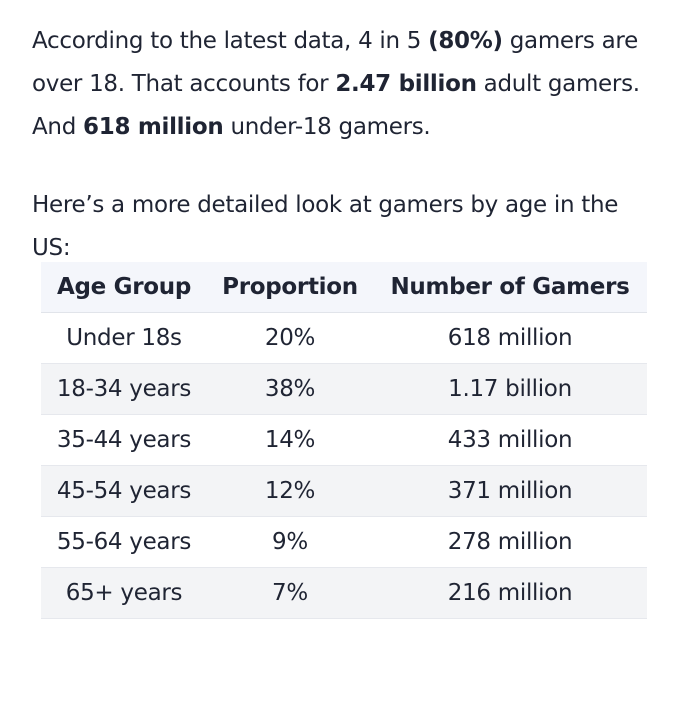 The height and width of the screenshot is (720, 688). I want to click on cell-number-of-gamers: 216 million, so click(510, 593).